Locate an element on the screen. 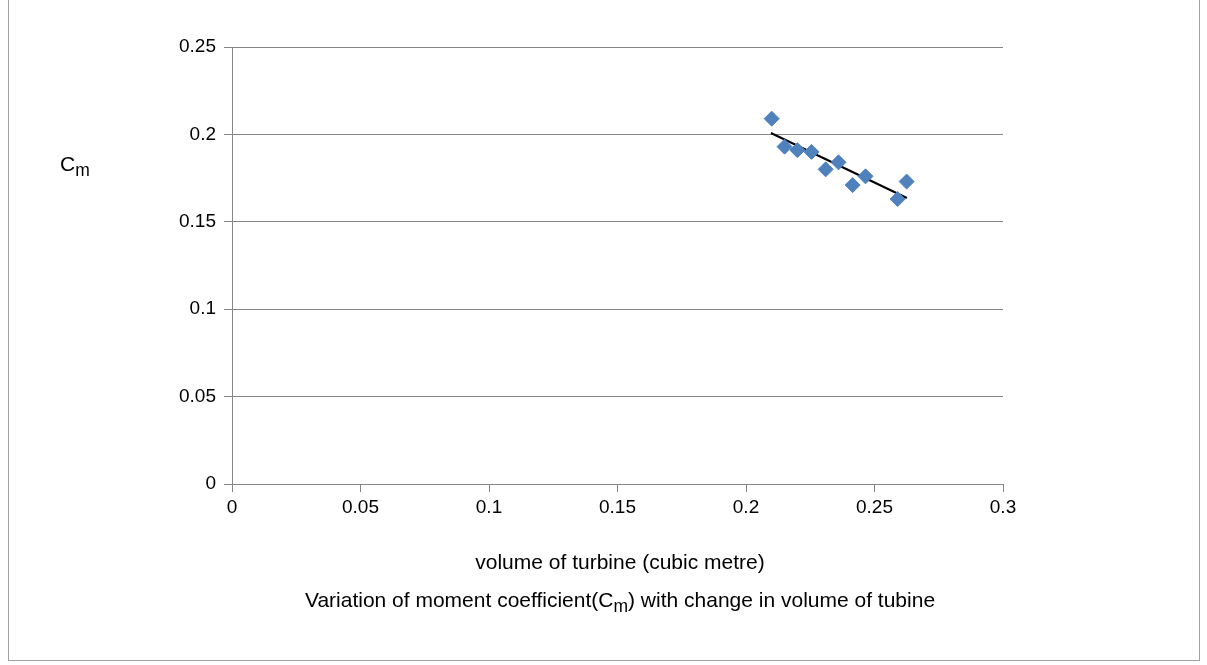  y-axis-title: C$_{m}$ is located at coordinates (75, 167).